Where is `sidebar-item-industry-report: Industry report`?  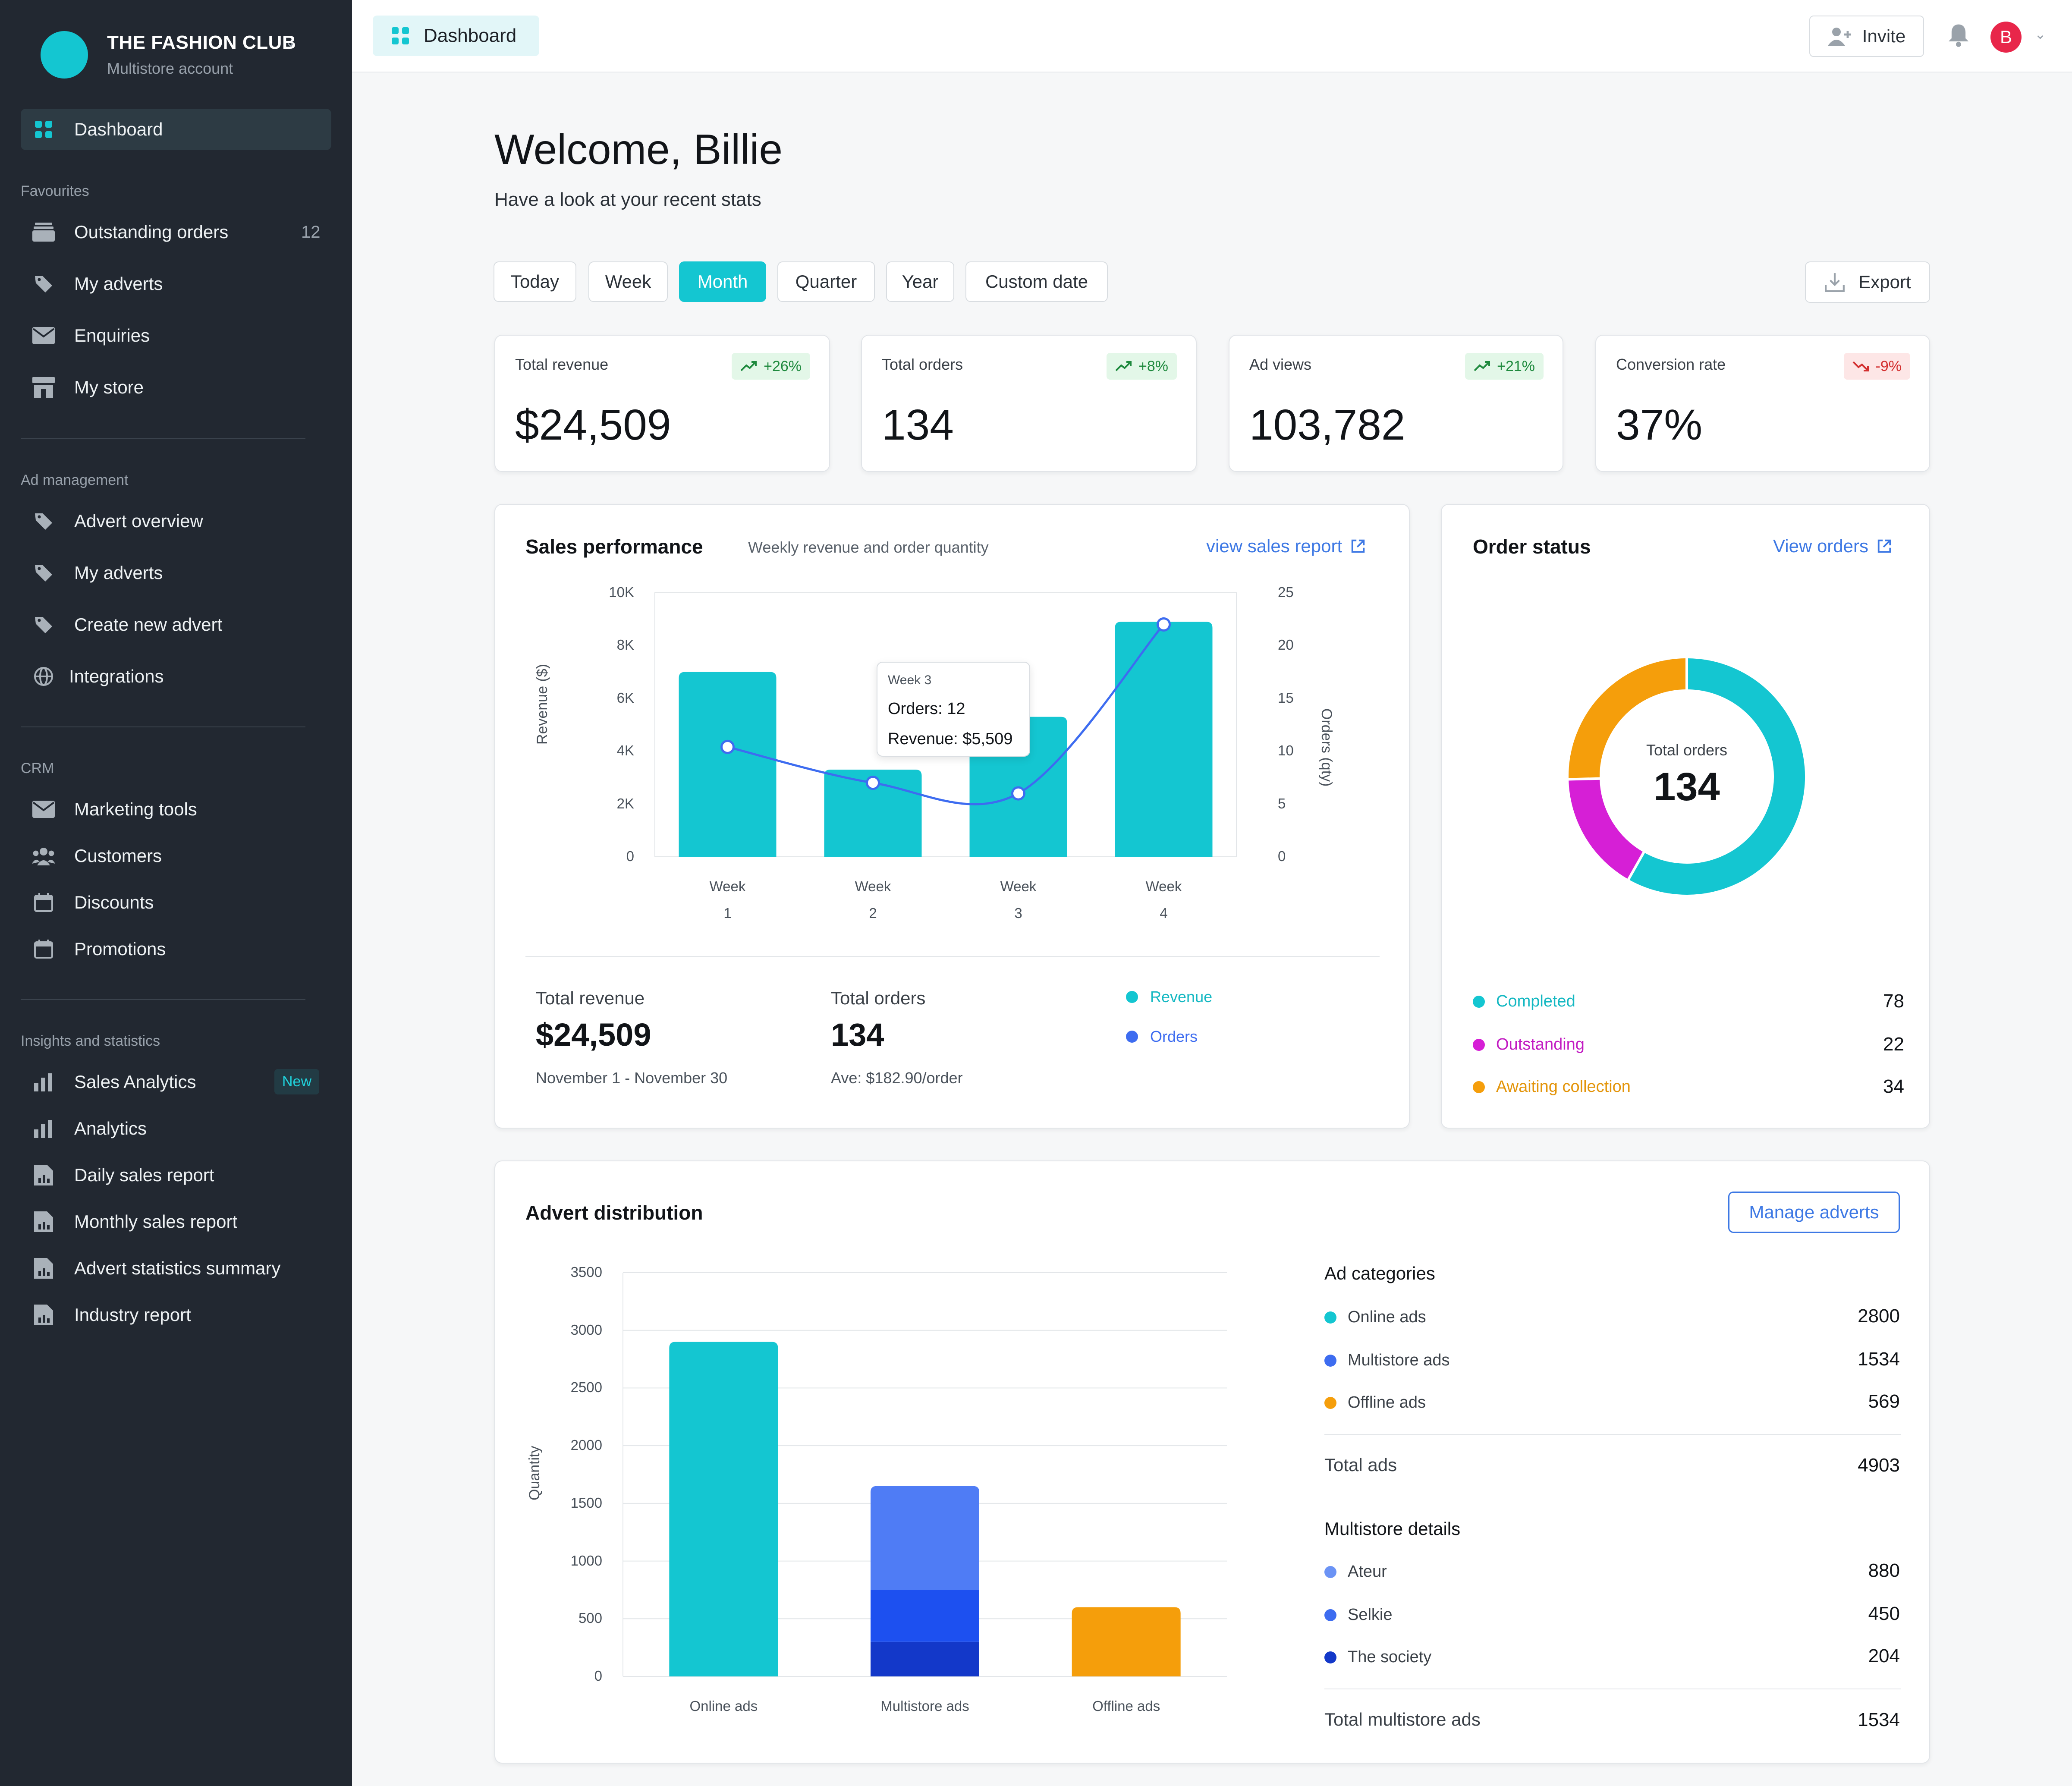 sidebar-item-industry-report: Industry report is located at coordinates (111, 1315).